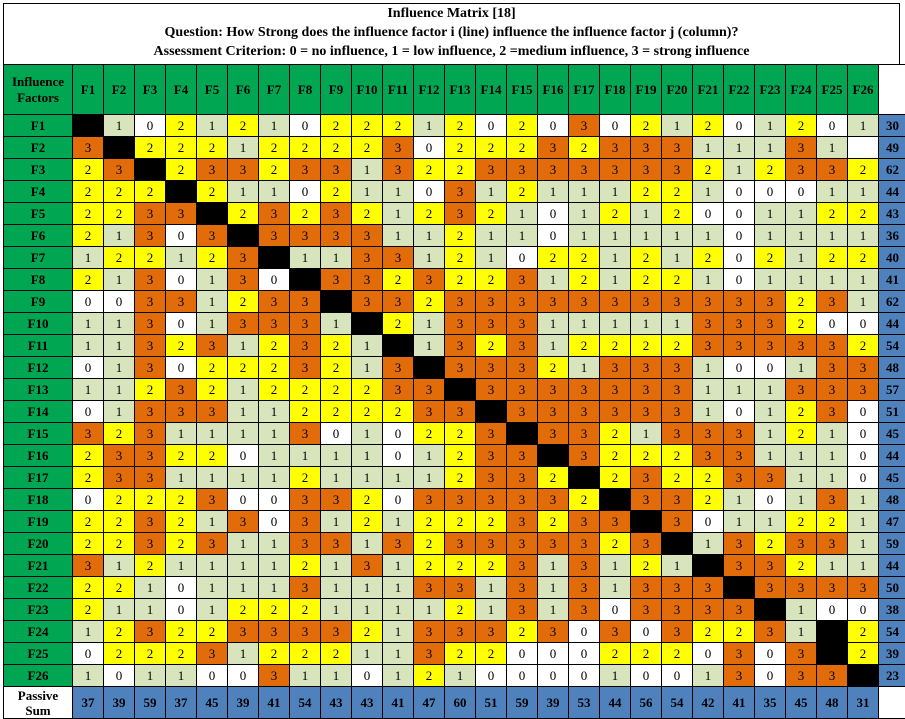 Image resolution: width=905 pixels, height=719 pixels. Describe the element at coordinates (892, 434) in the screenshot. I see `active-sum-cell: 45` at that location.